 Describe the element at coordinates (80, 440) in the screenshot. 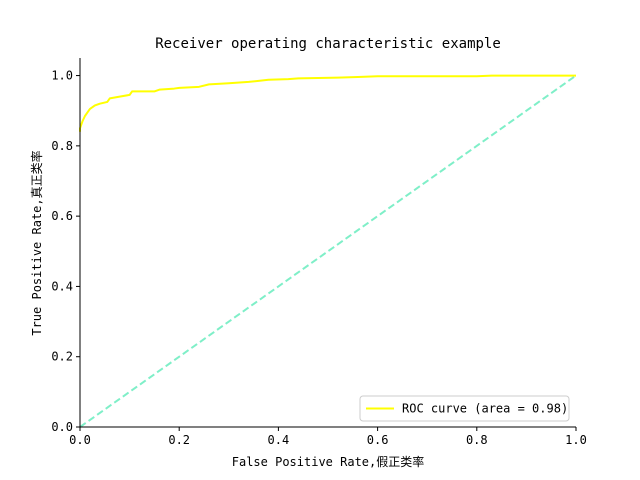

I see `x-tick-label: 0.0` at that location.